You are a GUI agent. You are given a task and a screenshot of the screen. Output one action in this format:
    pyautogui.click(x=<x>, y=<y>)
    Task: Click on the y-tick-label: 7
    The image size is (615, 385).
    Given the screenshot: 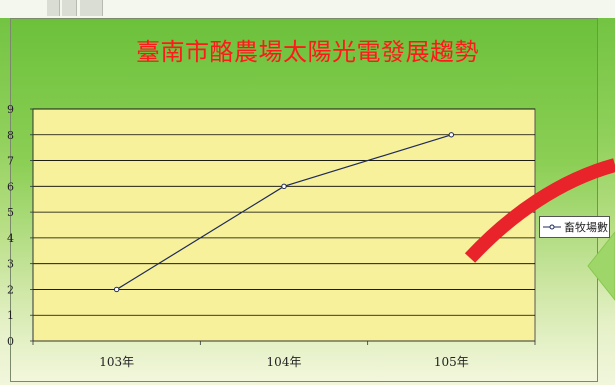 What is the action you would take?
    pyautogui.click(x=10, y=161)
    